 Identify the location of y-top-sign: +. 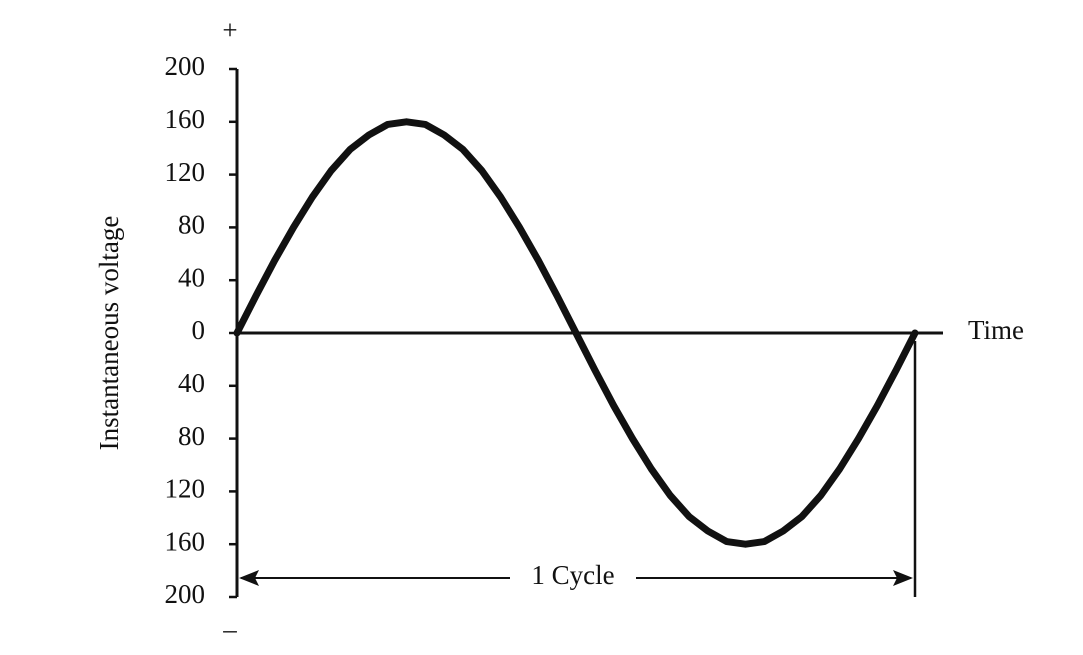
(229, 30).